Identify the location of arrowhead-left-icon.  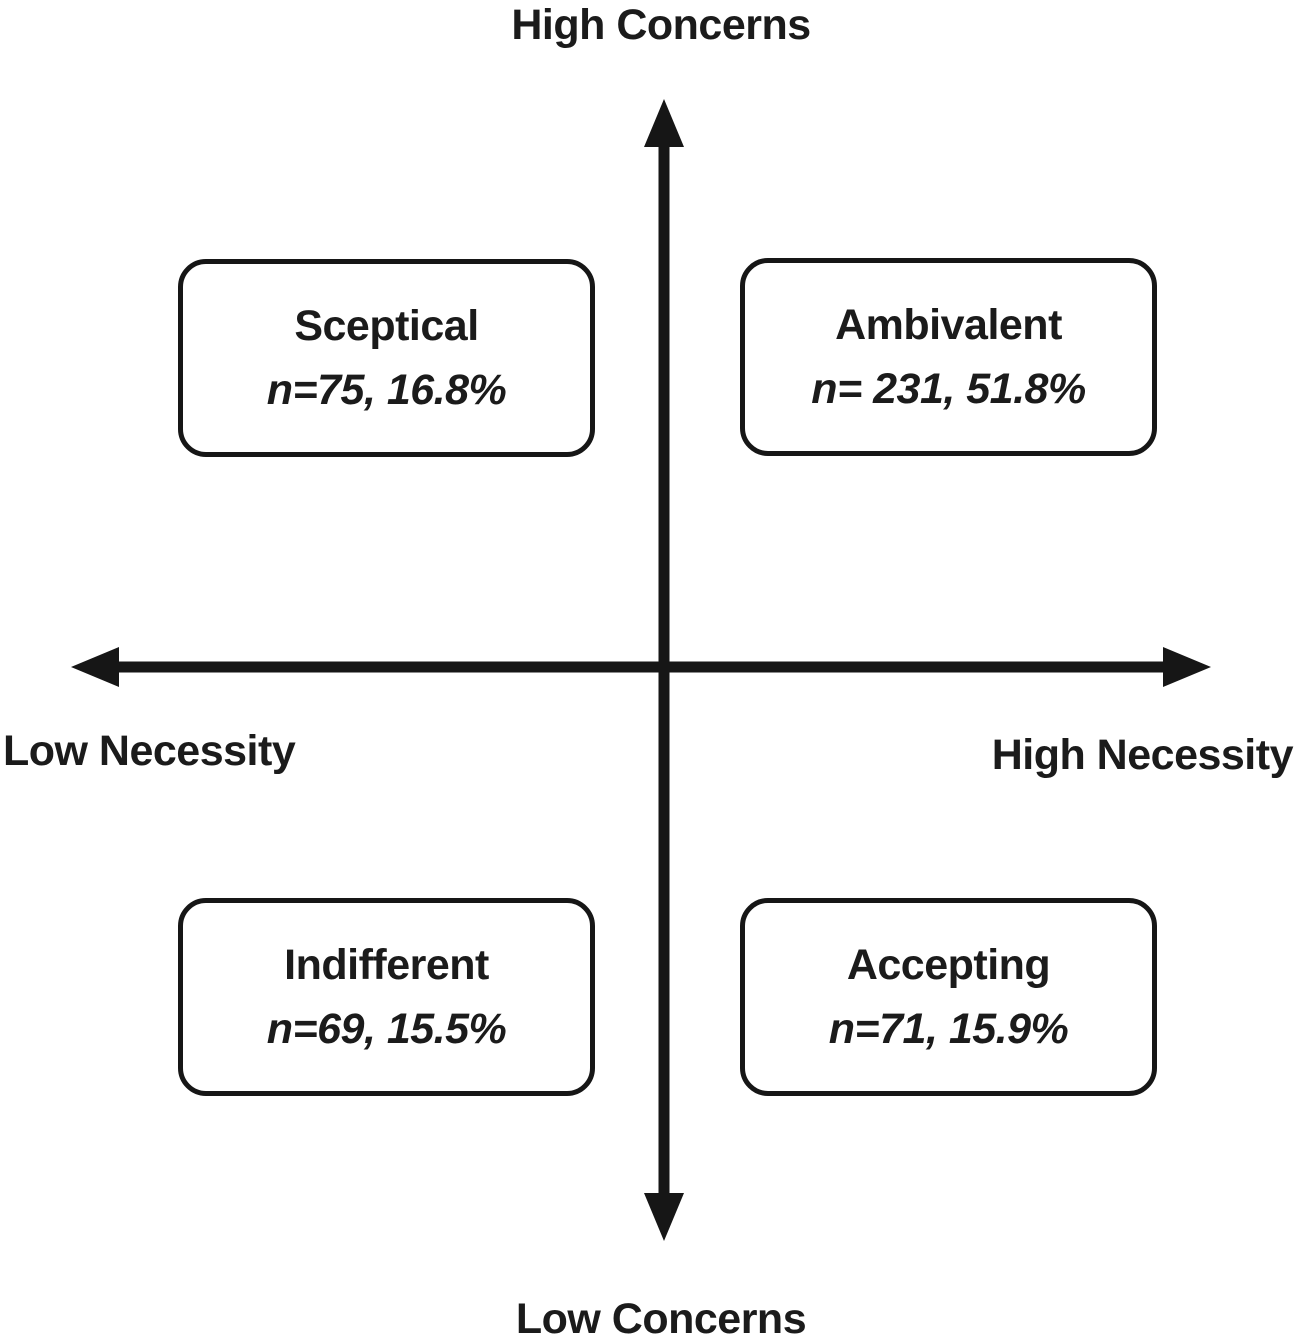
(95, 667).